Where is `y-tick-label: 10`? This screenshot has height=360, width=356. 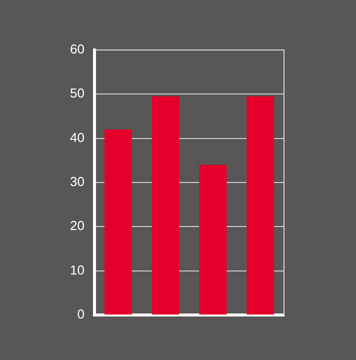 y-tick-label: 10 is located at coordinates (77, 270).